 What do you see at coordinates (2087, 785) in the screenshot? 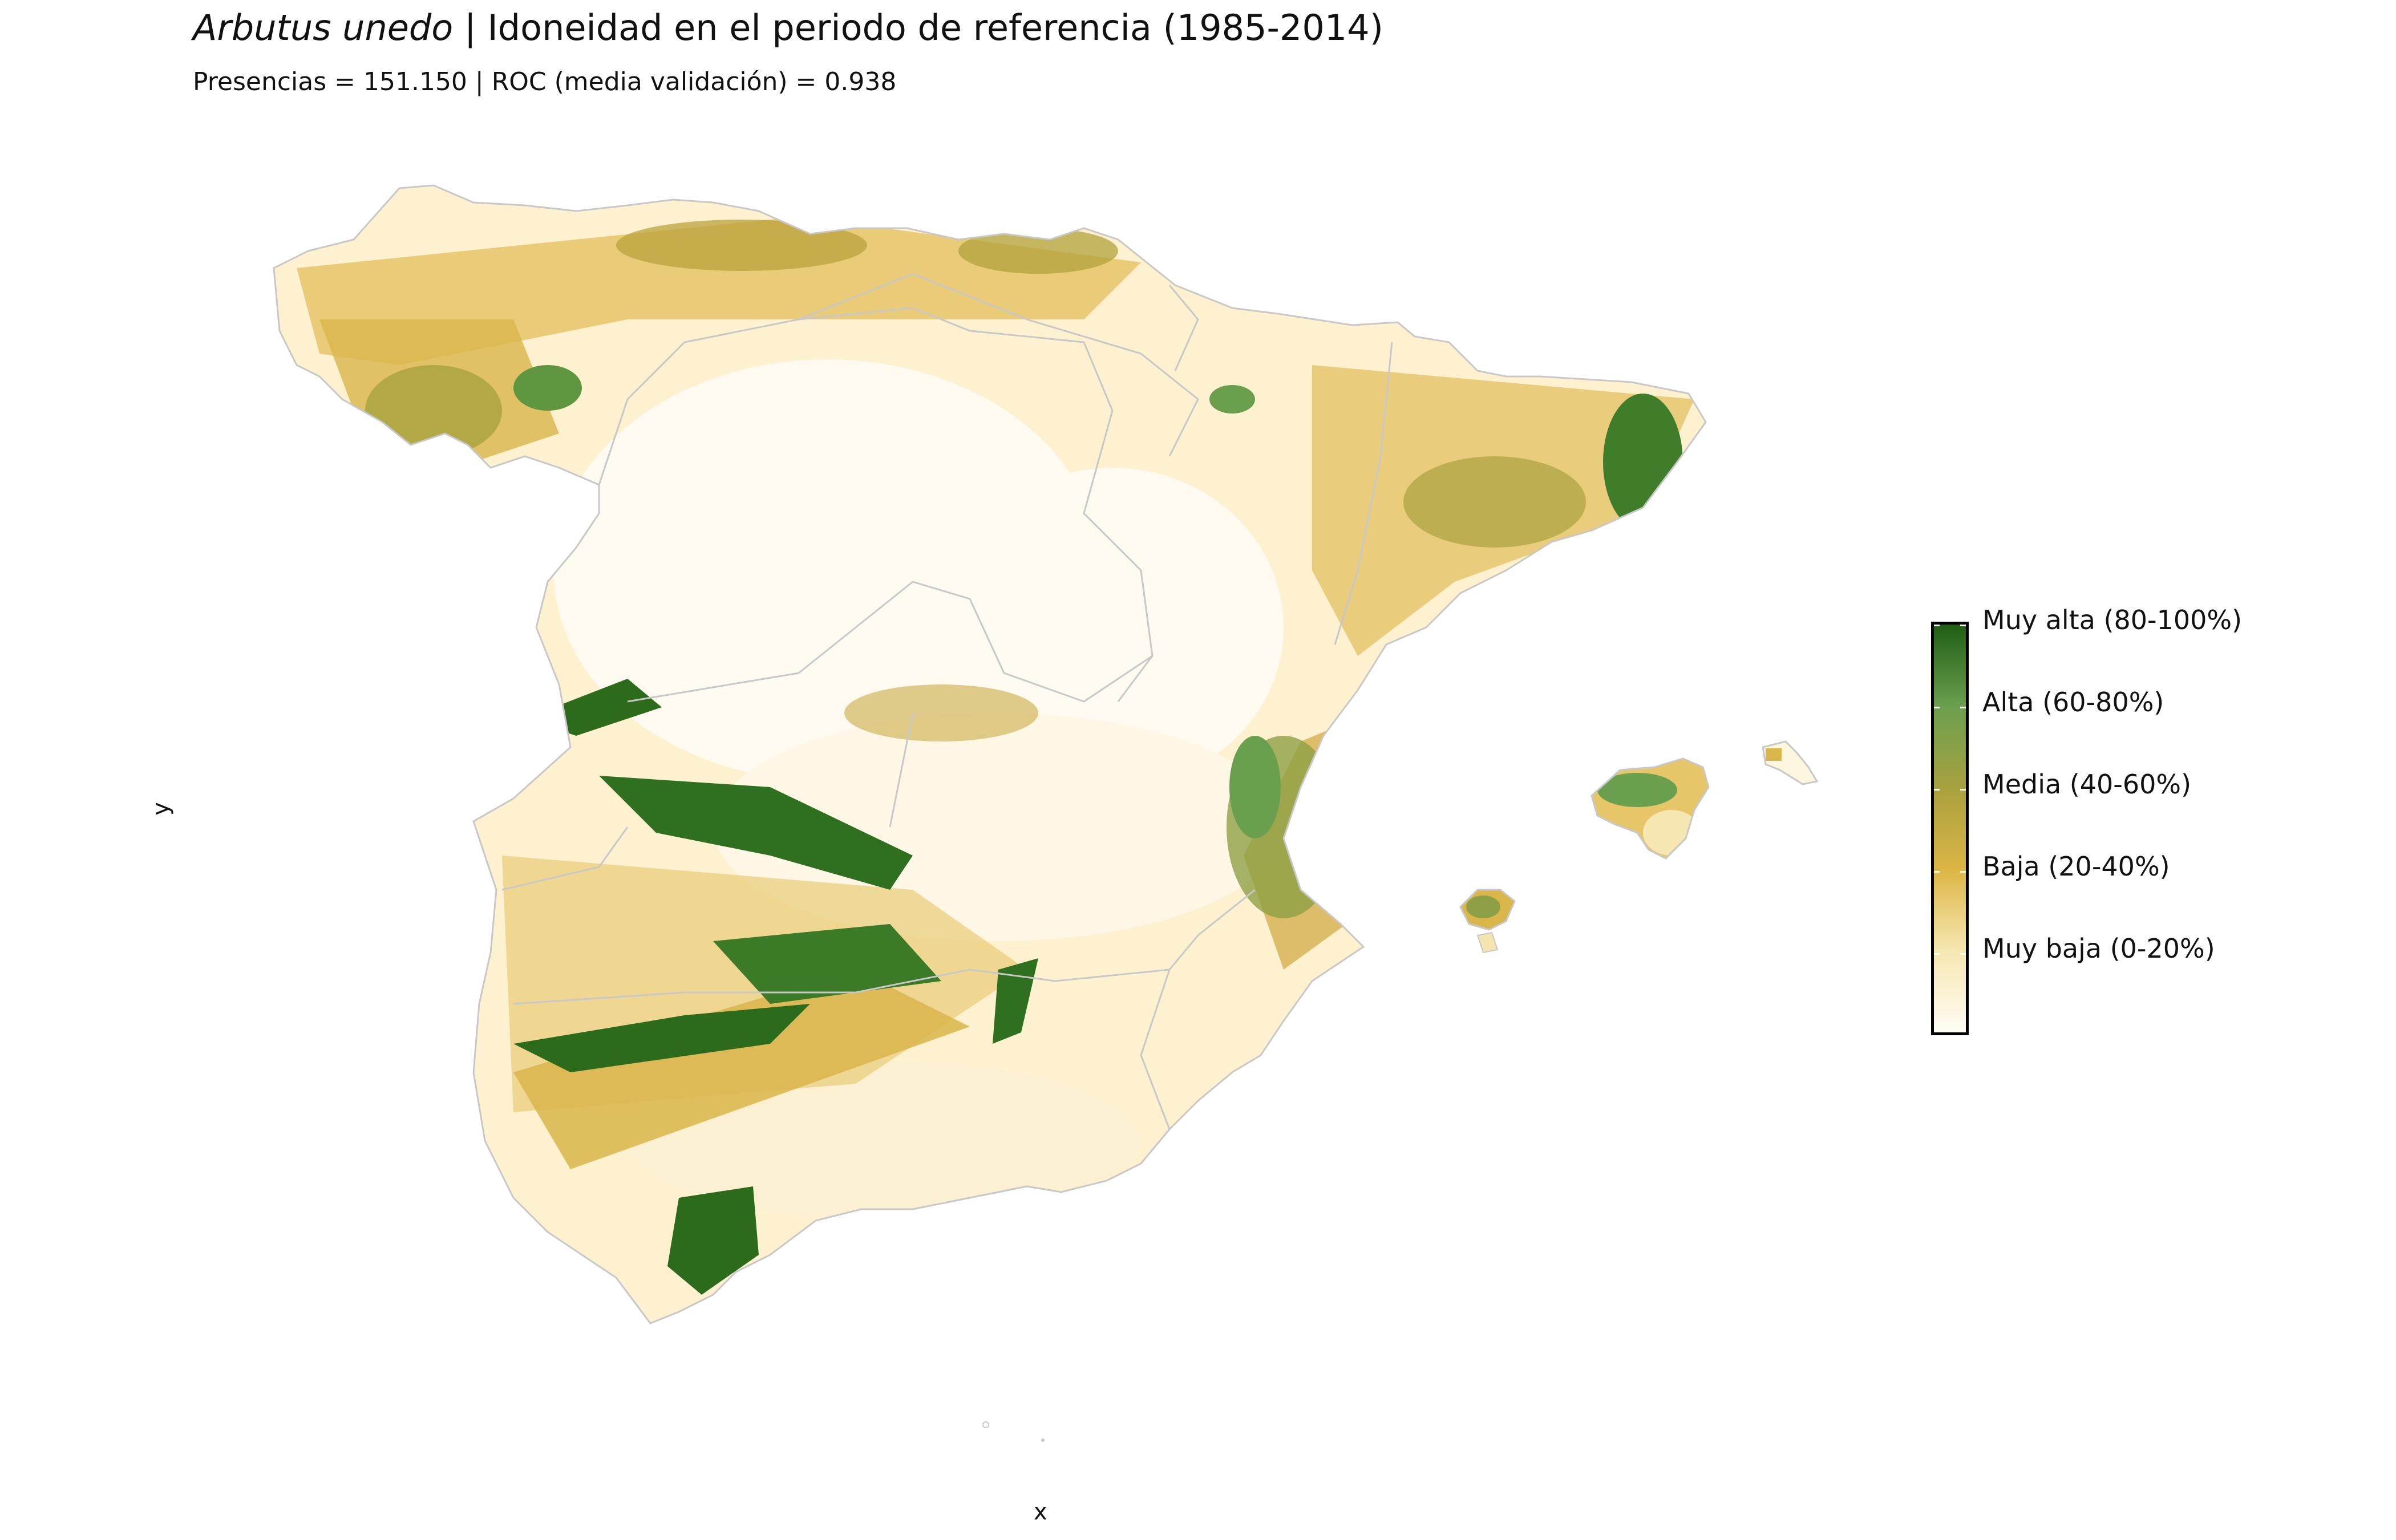
I see `legend-label-medium: Media (40-60%)` at bounding box center [2087, 785].